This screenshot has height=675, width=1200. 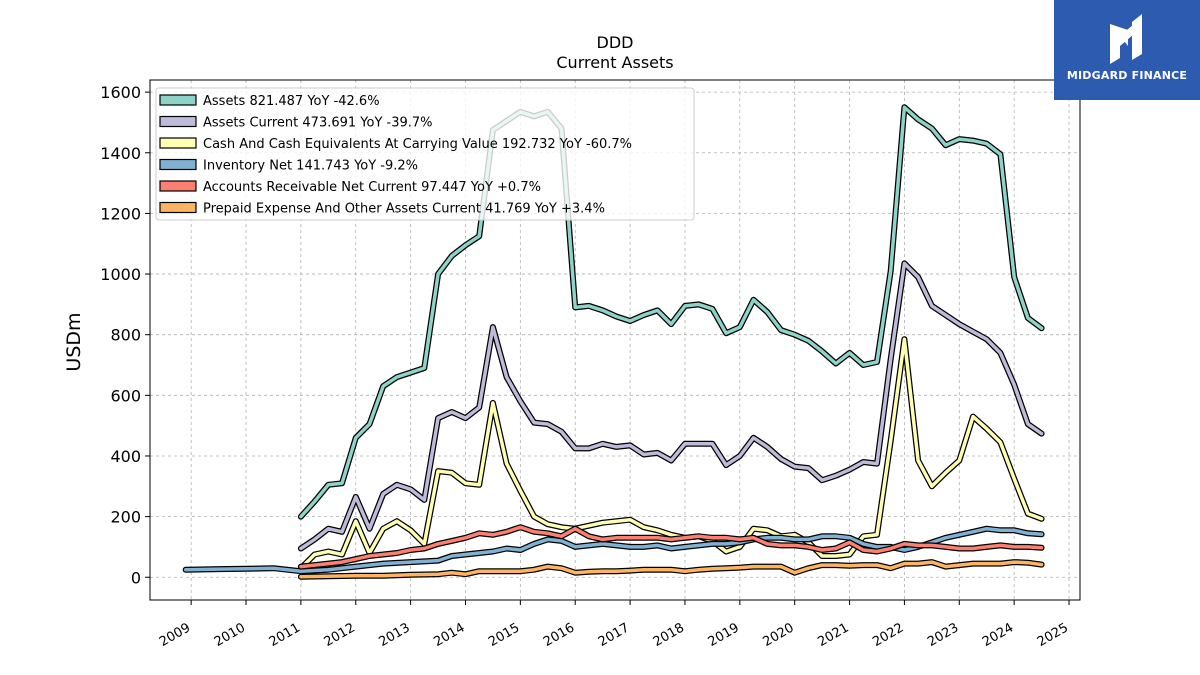 What do you see at coordinates (504, 635) in the screenshot?
I see `x-tick-label: 2015` at bounding box center [504, 635].